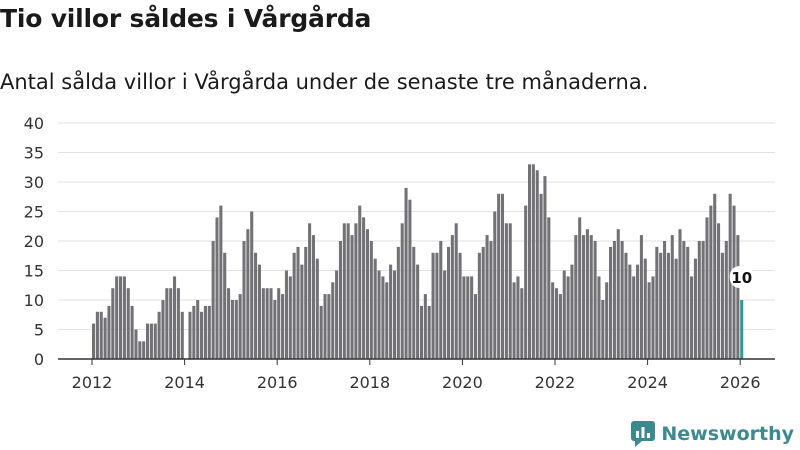 This screenshot has width=800, height=450. I want to click on x-tick-label: 2020, so click(462, 382).